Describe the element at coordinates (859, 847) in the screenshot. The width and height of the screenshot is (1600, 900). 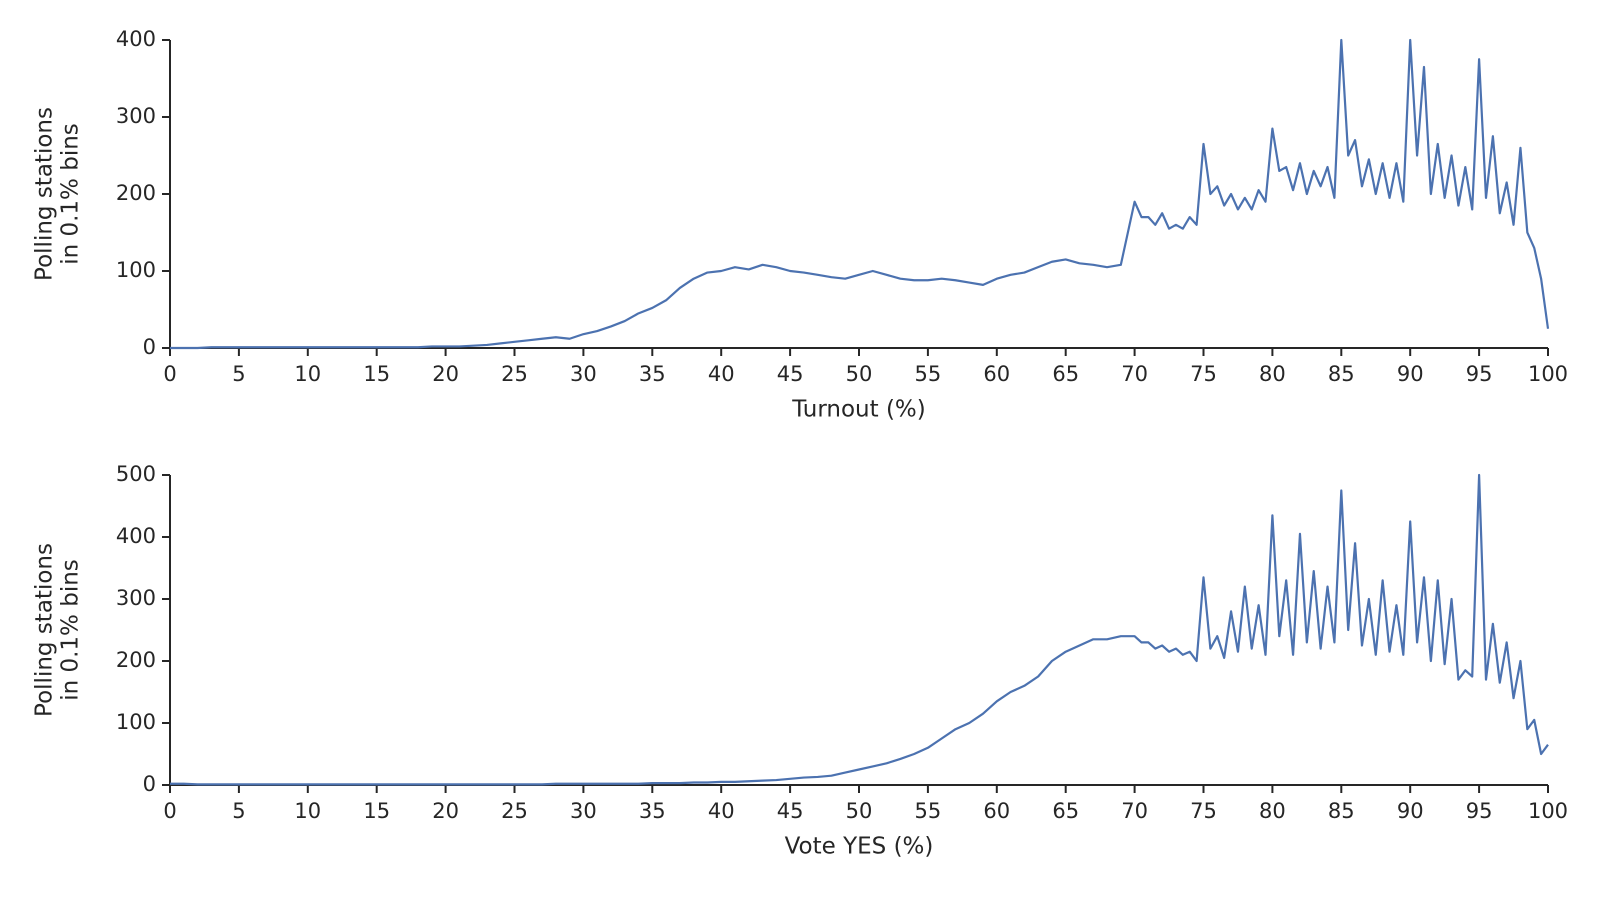
I see `x-axis-label: Vote YES (%)` at that location.